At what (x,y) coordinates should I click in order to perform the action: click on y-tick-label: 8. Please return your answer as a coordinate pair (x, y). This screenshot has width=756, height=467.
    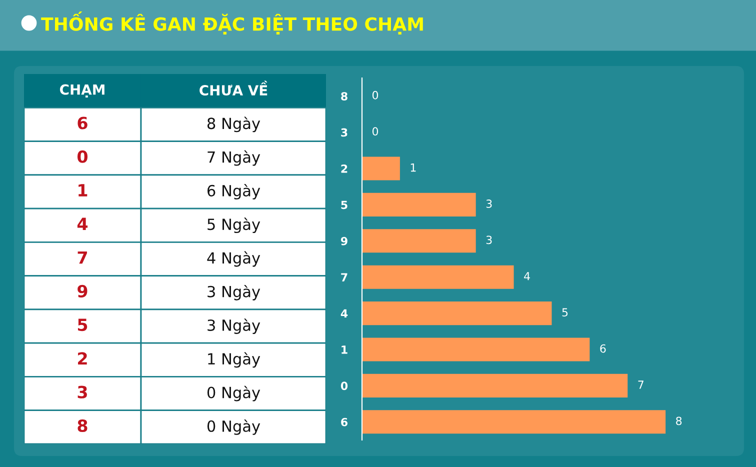
    Looking at the image, I should click on (344, 96).